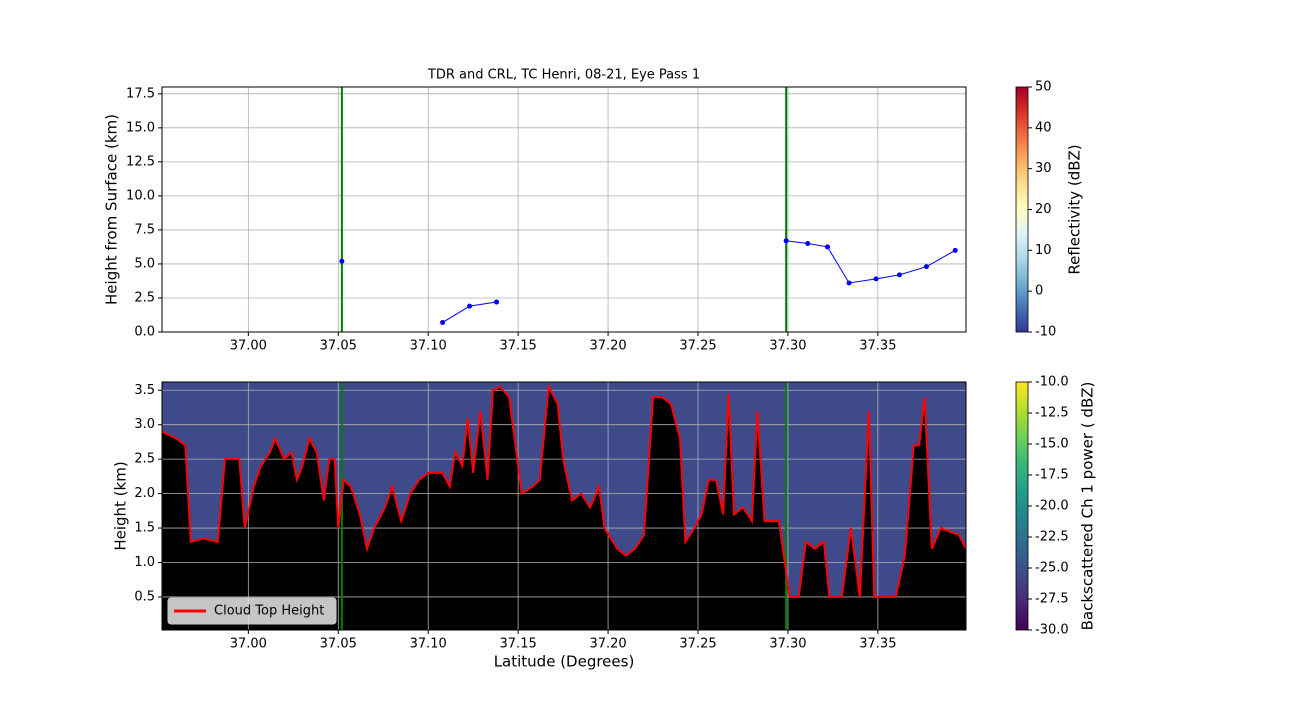  What do you see at coordinates (871, 262) in the screenshot?
I see `series-line` at bounding box center [871, 262].